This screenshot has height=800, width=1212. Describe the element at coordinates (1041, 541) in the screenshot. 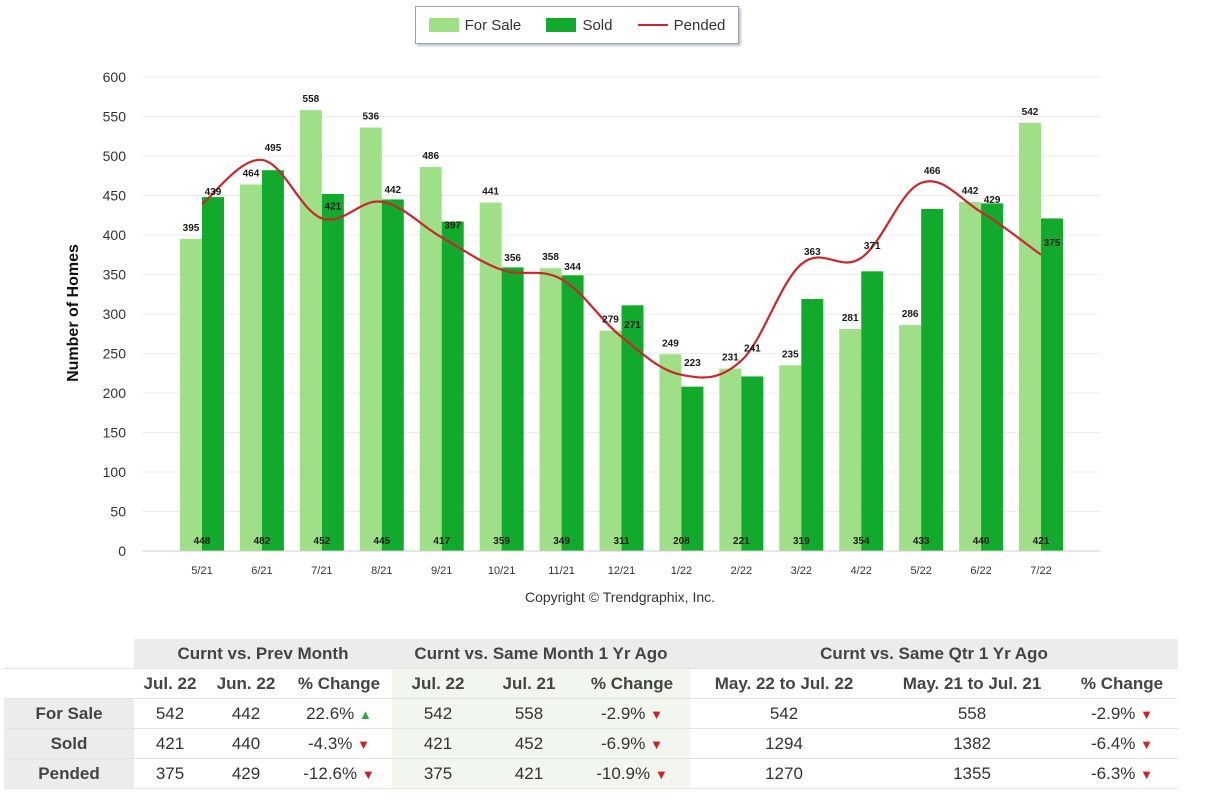

I see `data-label-sold: 421` at that location.